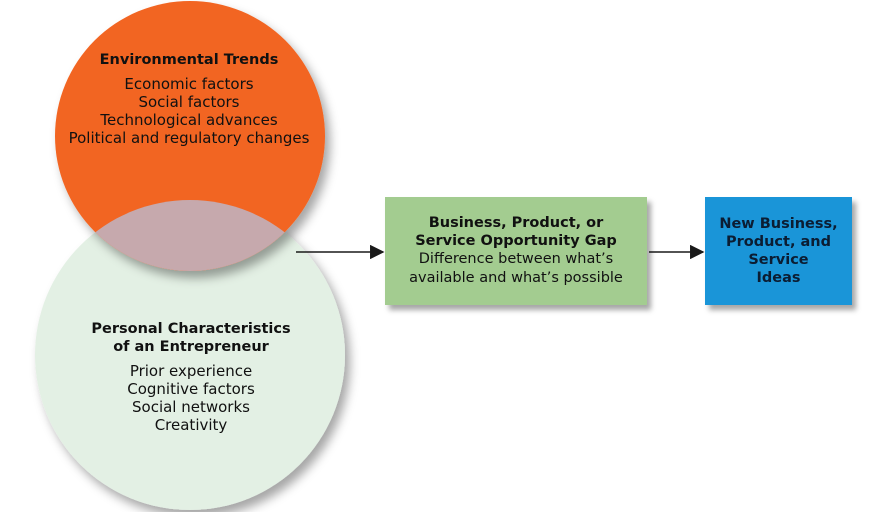 Image resolution: width=875 pixels, height=512 pixels. Describe the element at coordinates (191, 329) in the screenshot. I see `personal-characteristics-title: Personal Characteristics` at that location.